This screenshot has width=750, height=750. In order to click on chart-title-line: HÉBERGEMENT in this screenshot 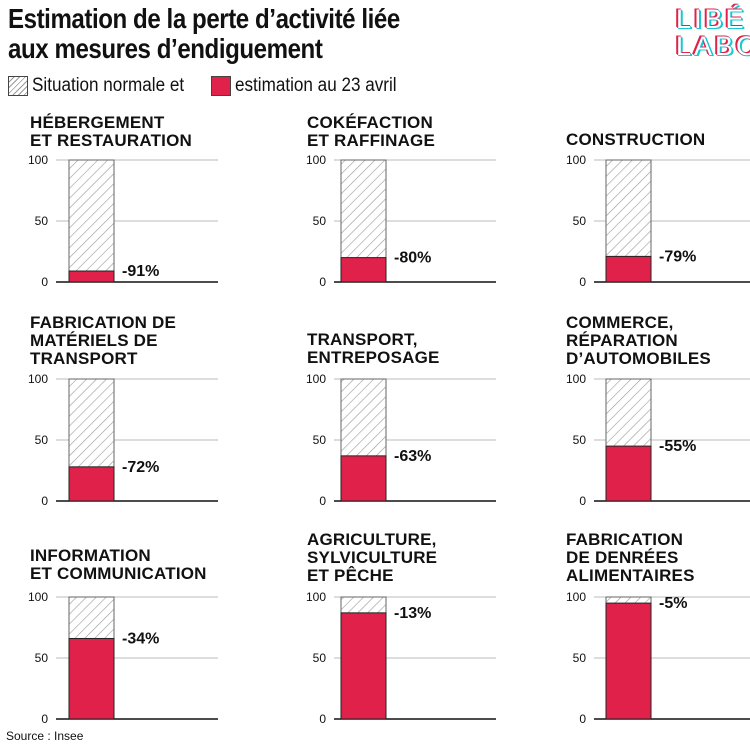, I will do `click(97, 122)`.